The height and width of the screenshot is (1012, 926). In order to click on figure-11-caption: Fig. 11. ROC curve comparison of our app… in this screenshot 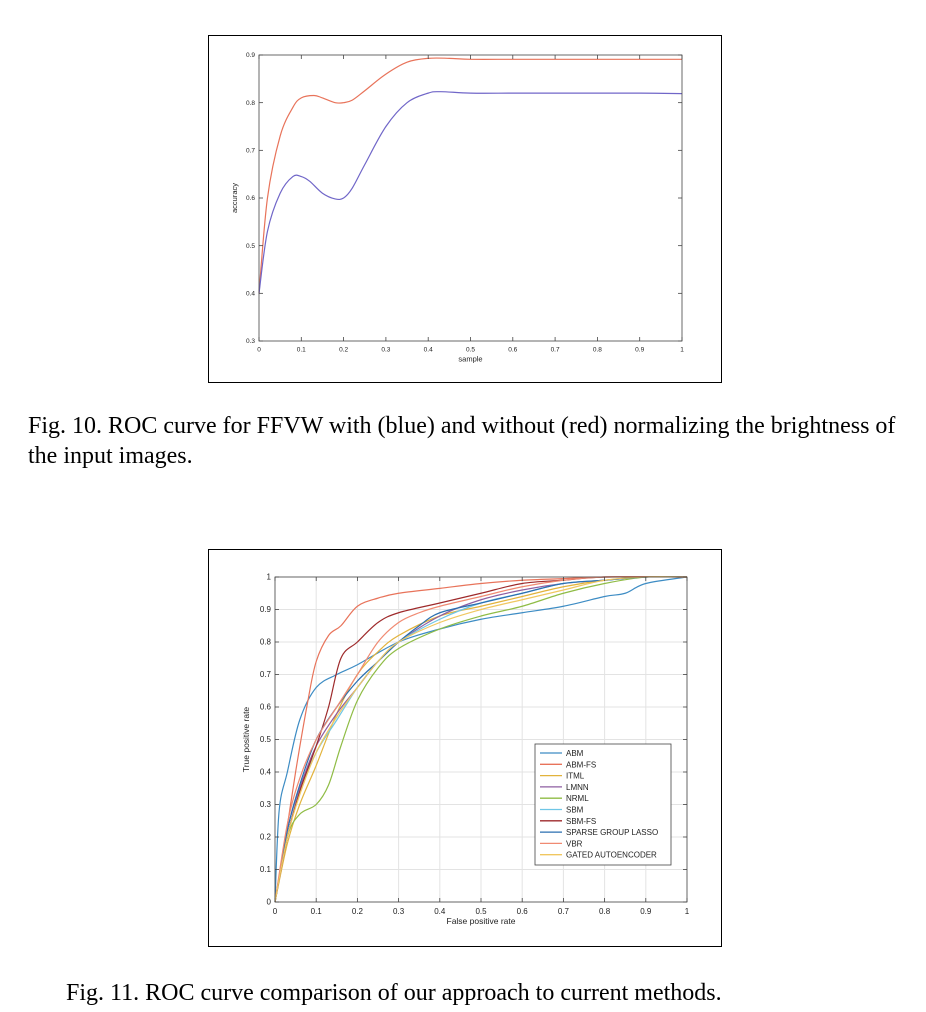, I will do `click(394, 993)`.